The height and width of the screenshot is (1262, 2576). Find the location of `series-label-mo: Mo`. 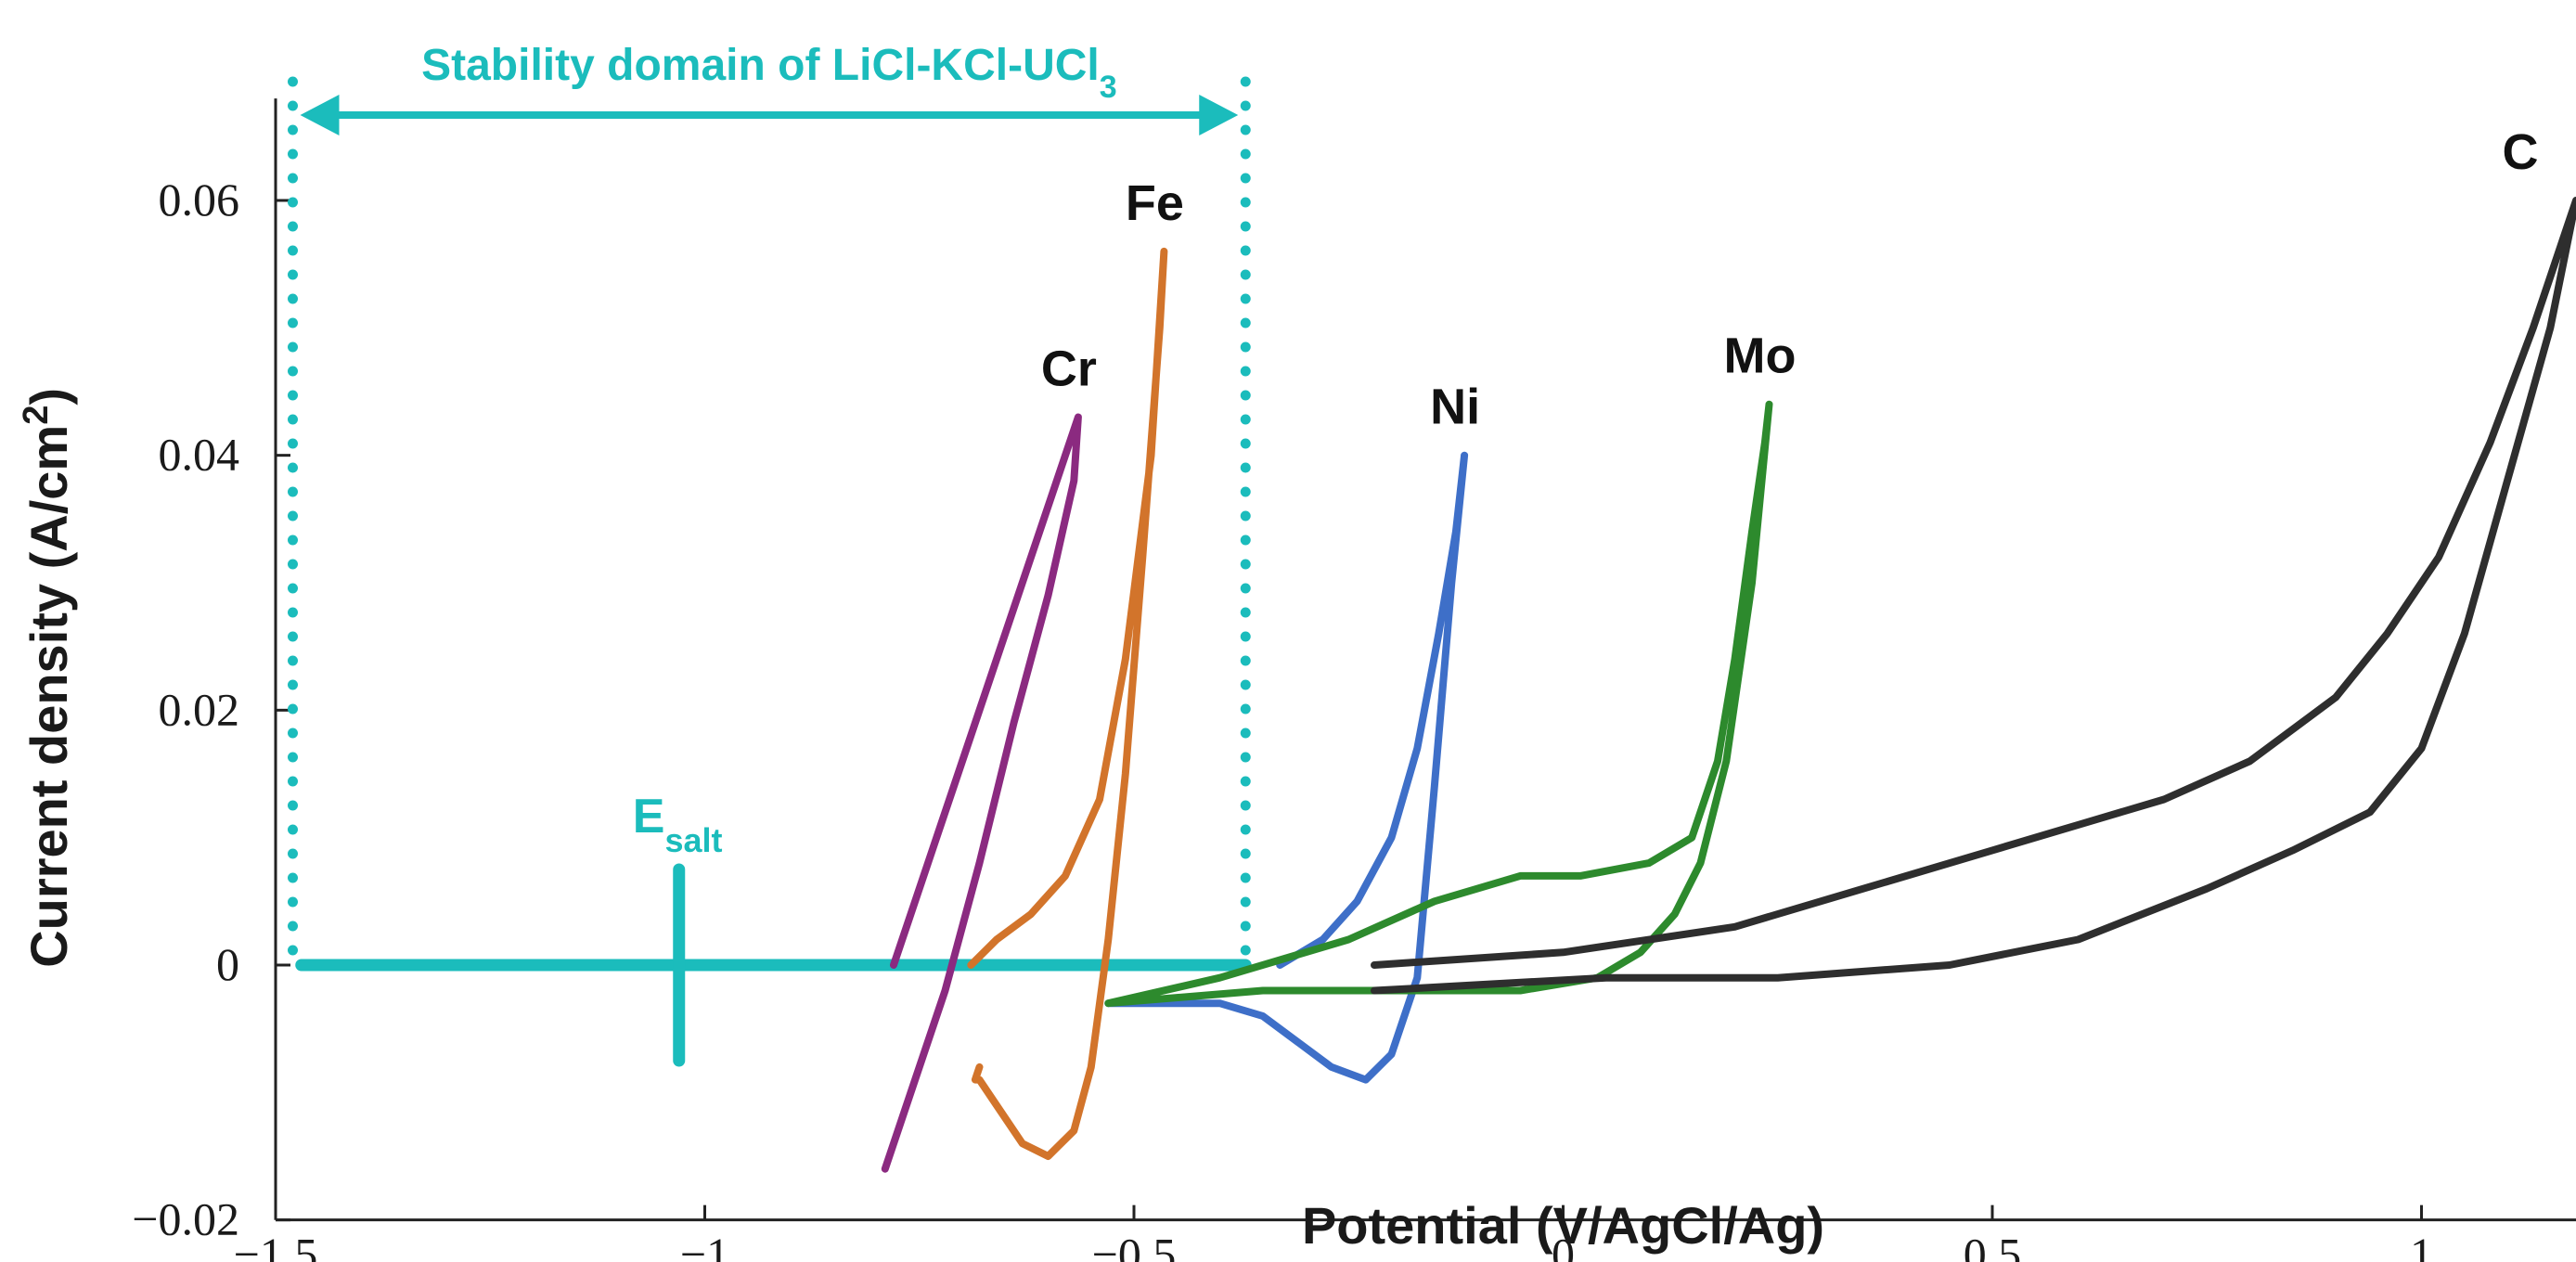

series-label-mo: Mo is located at coordinates (1760, 356).